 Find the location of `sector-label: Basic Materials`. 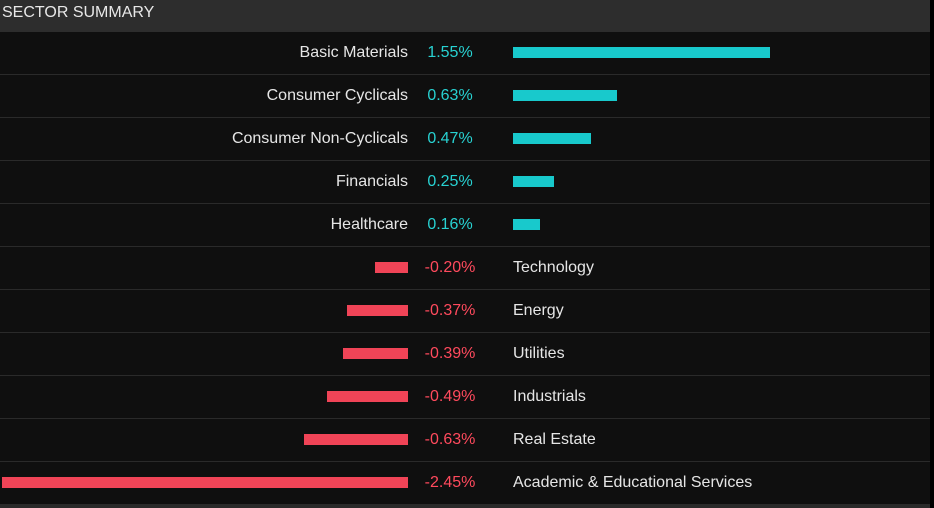

sector-label: Basic Materials is located at coordinates (353, 52).